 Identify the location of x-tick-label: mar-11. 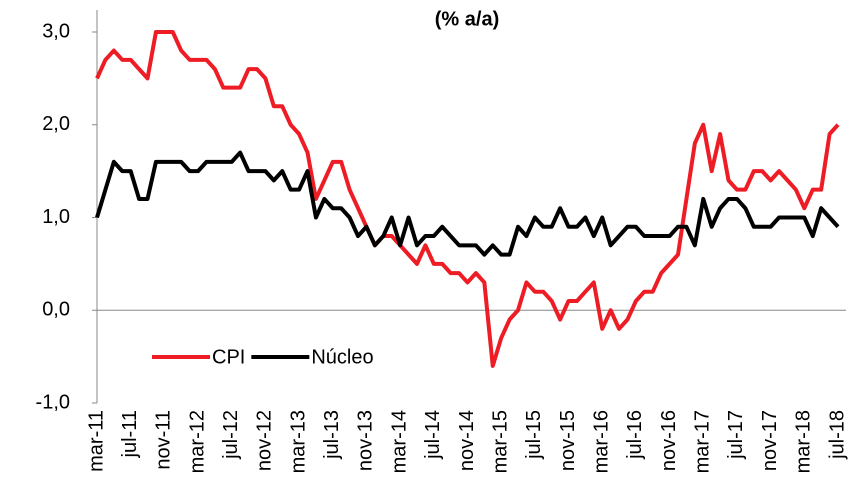
(96, 441).